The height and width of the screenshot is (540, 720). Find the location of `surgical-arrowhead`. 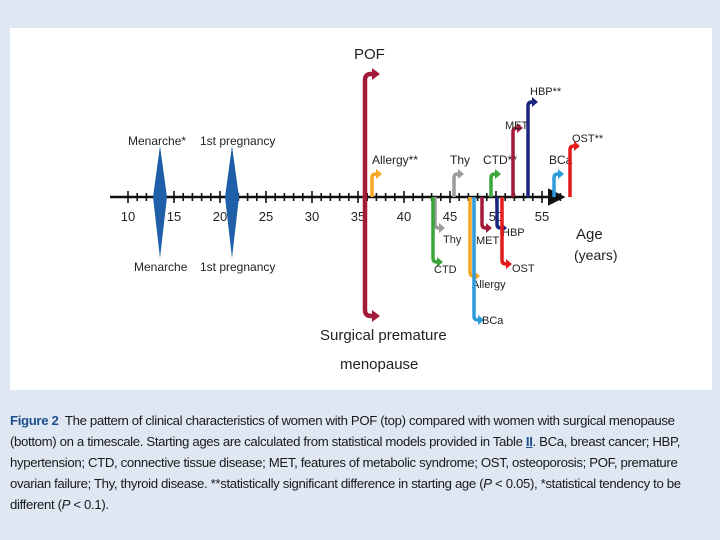

surgical-arrowhead is located at coordinates (376, 316).